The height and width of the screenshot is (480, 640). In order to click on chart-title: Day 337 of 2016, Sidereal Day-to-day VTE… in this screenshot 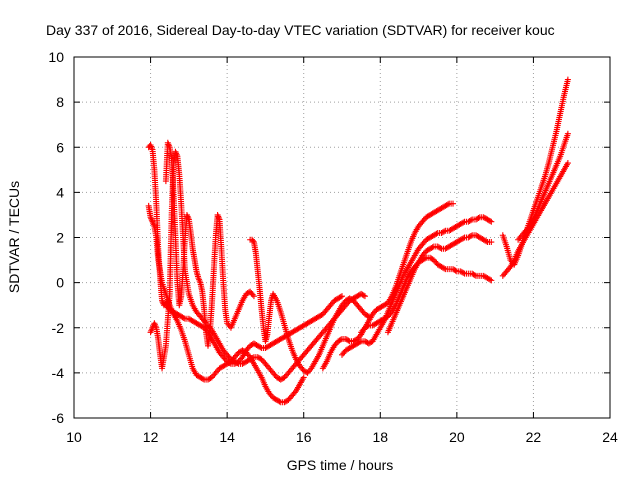, I will do `click(300, 30)`.